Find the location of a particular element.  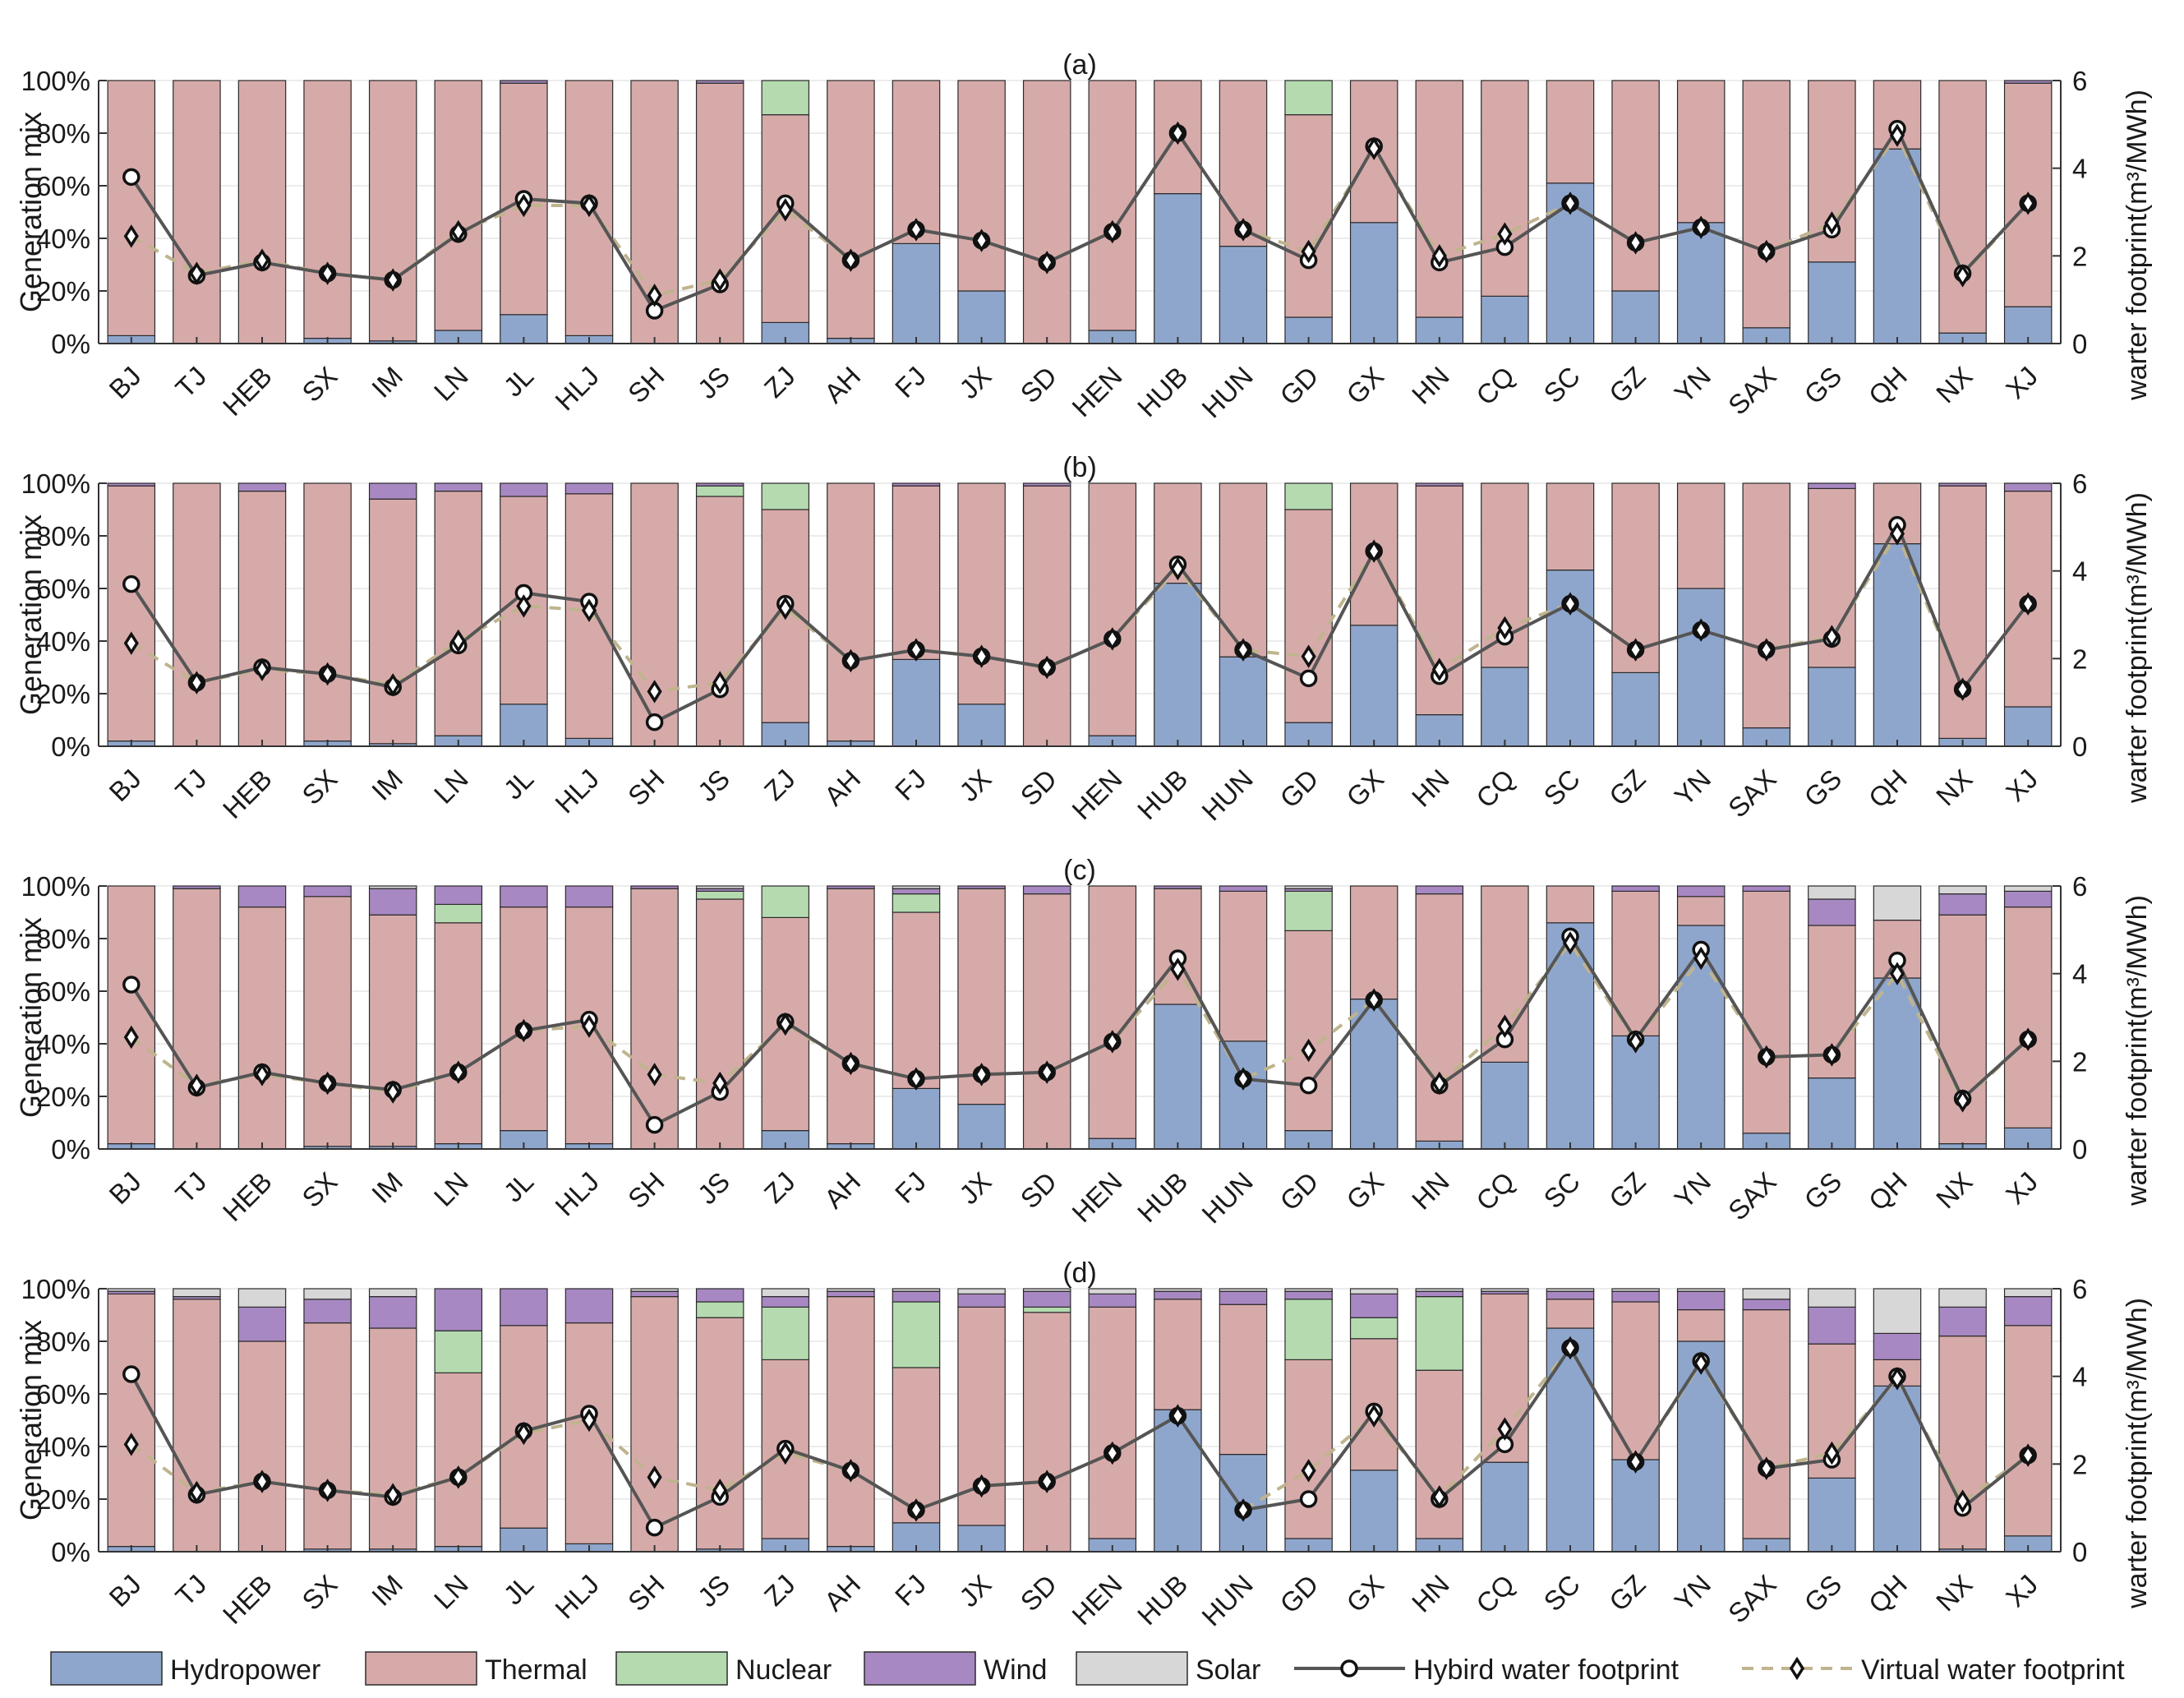

bar-thermal-tj is located at coordinates (197, 212).